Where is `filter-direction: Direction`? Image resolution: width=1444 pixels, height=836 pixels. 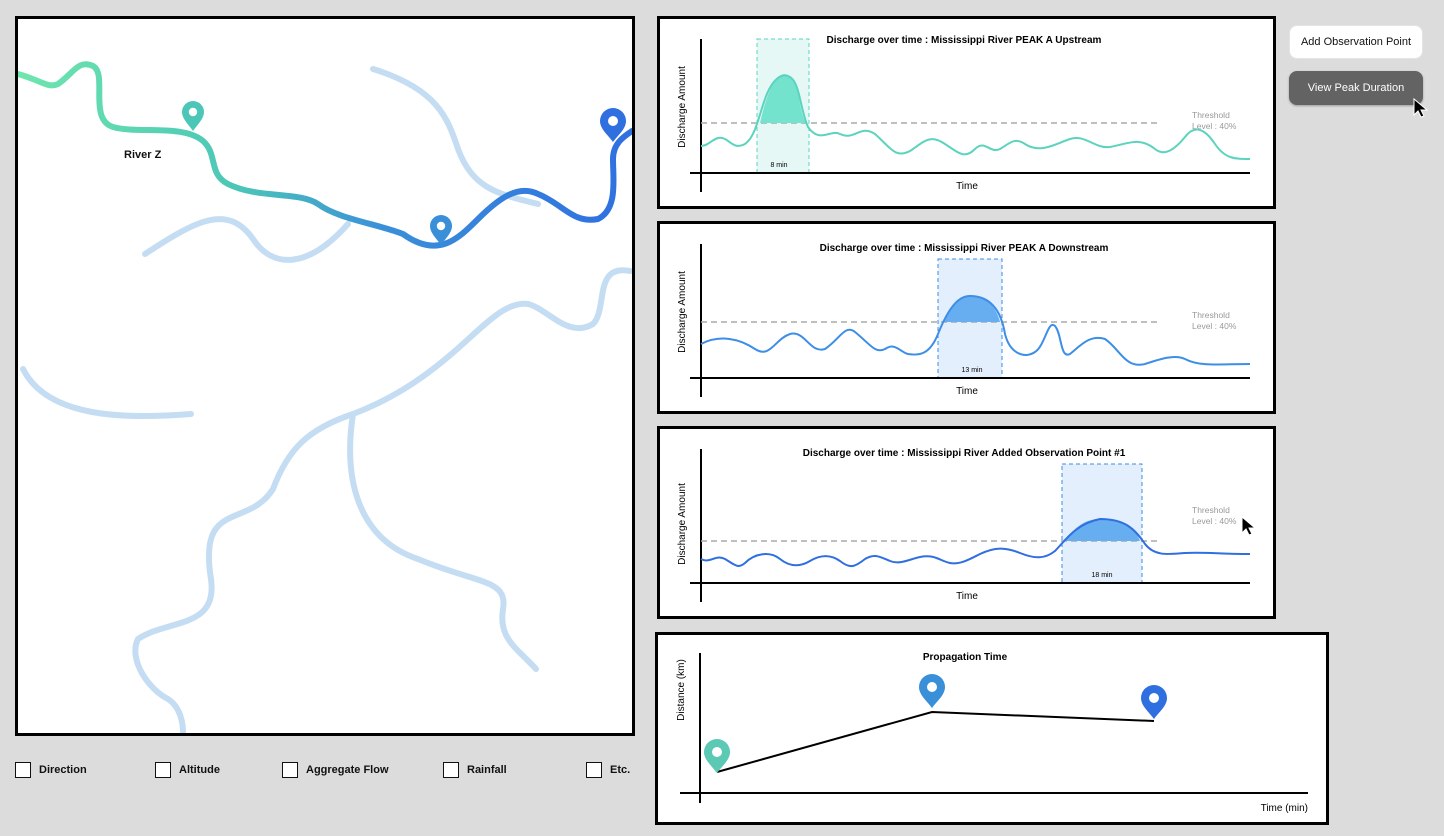
filter-direction: Direction is located at coordinates (51, 770).